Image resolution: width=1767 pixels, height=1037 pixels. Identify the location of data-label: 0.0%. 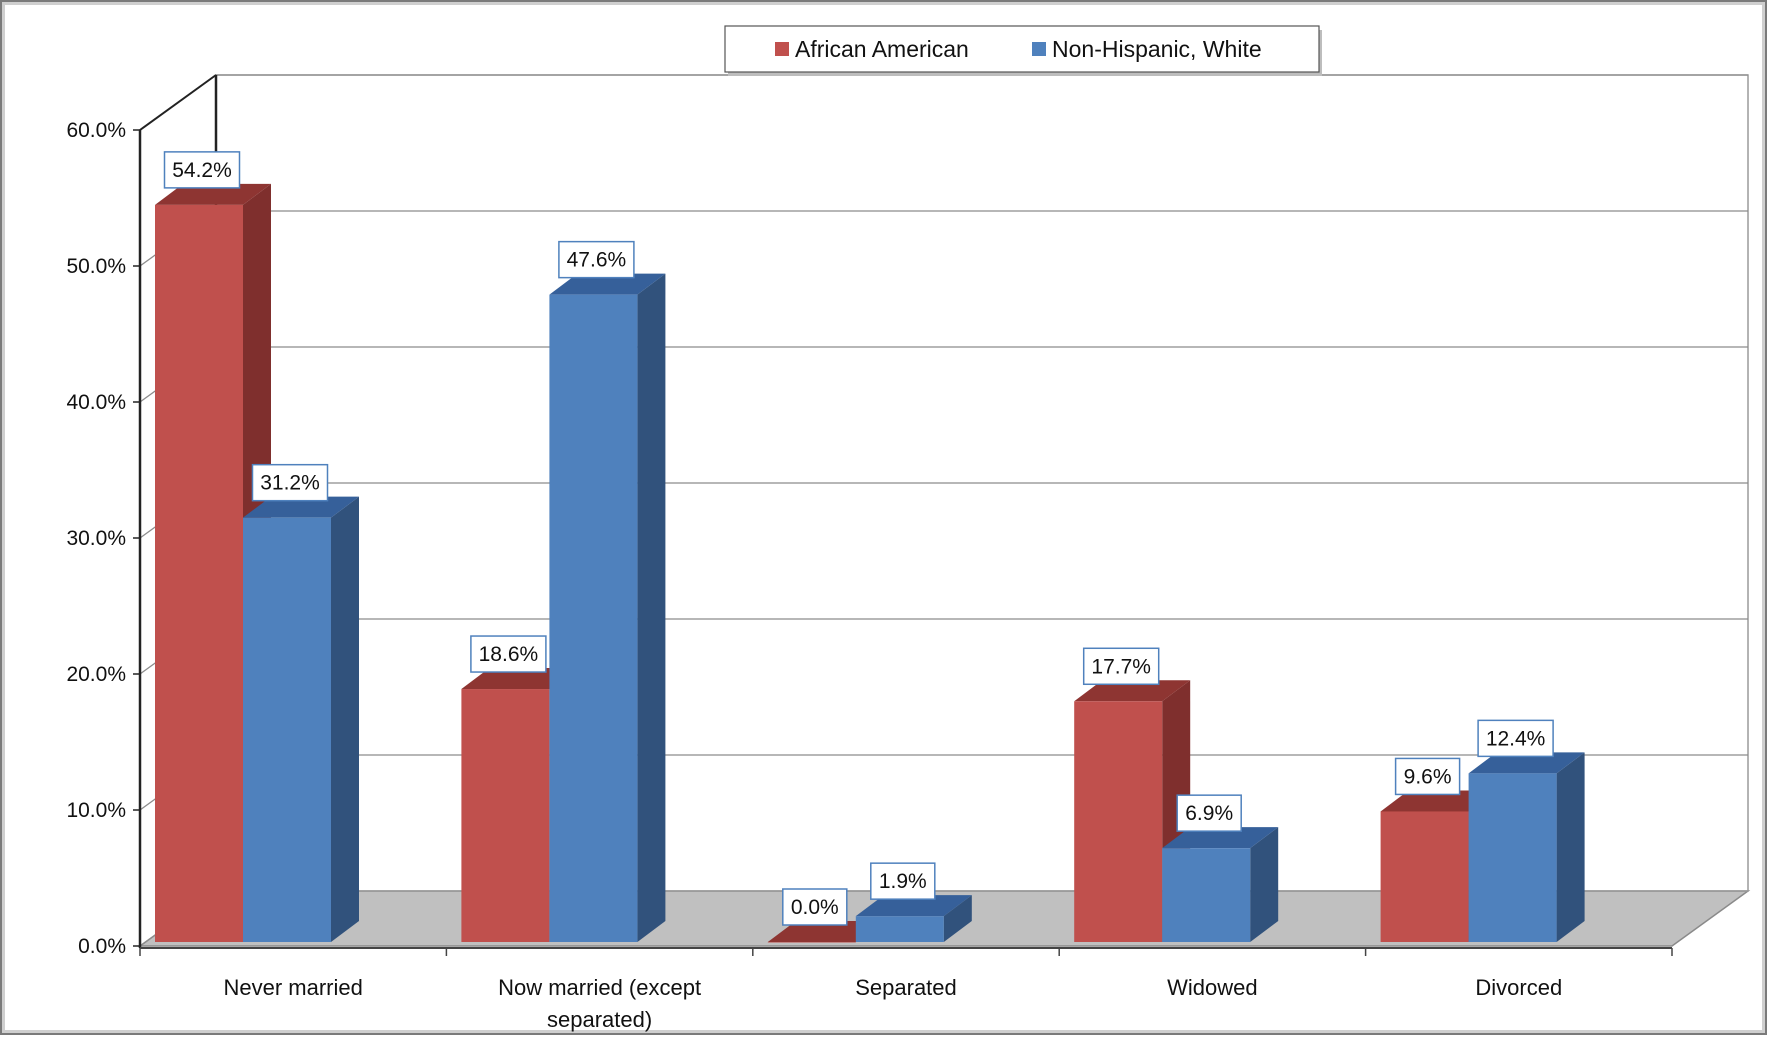
(815, 907).